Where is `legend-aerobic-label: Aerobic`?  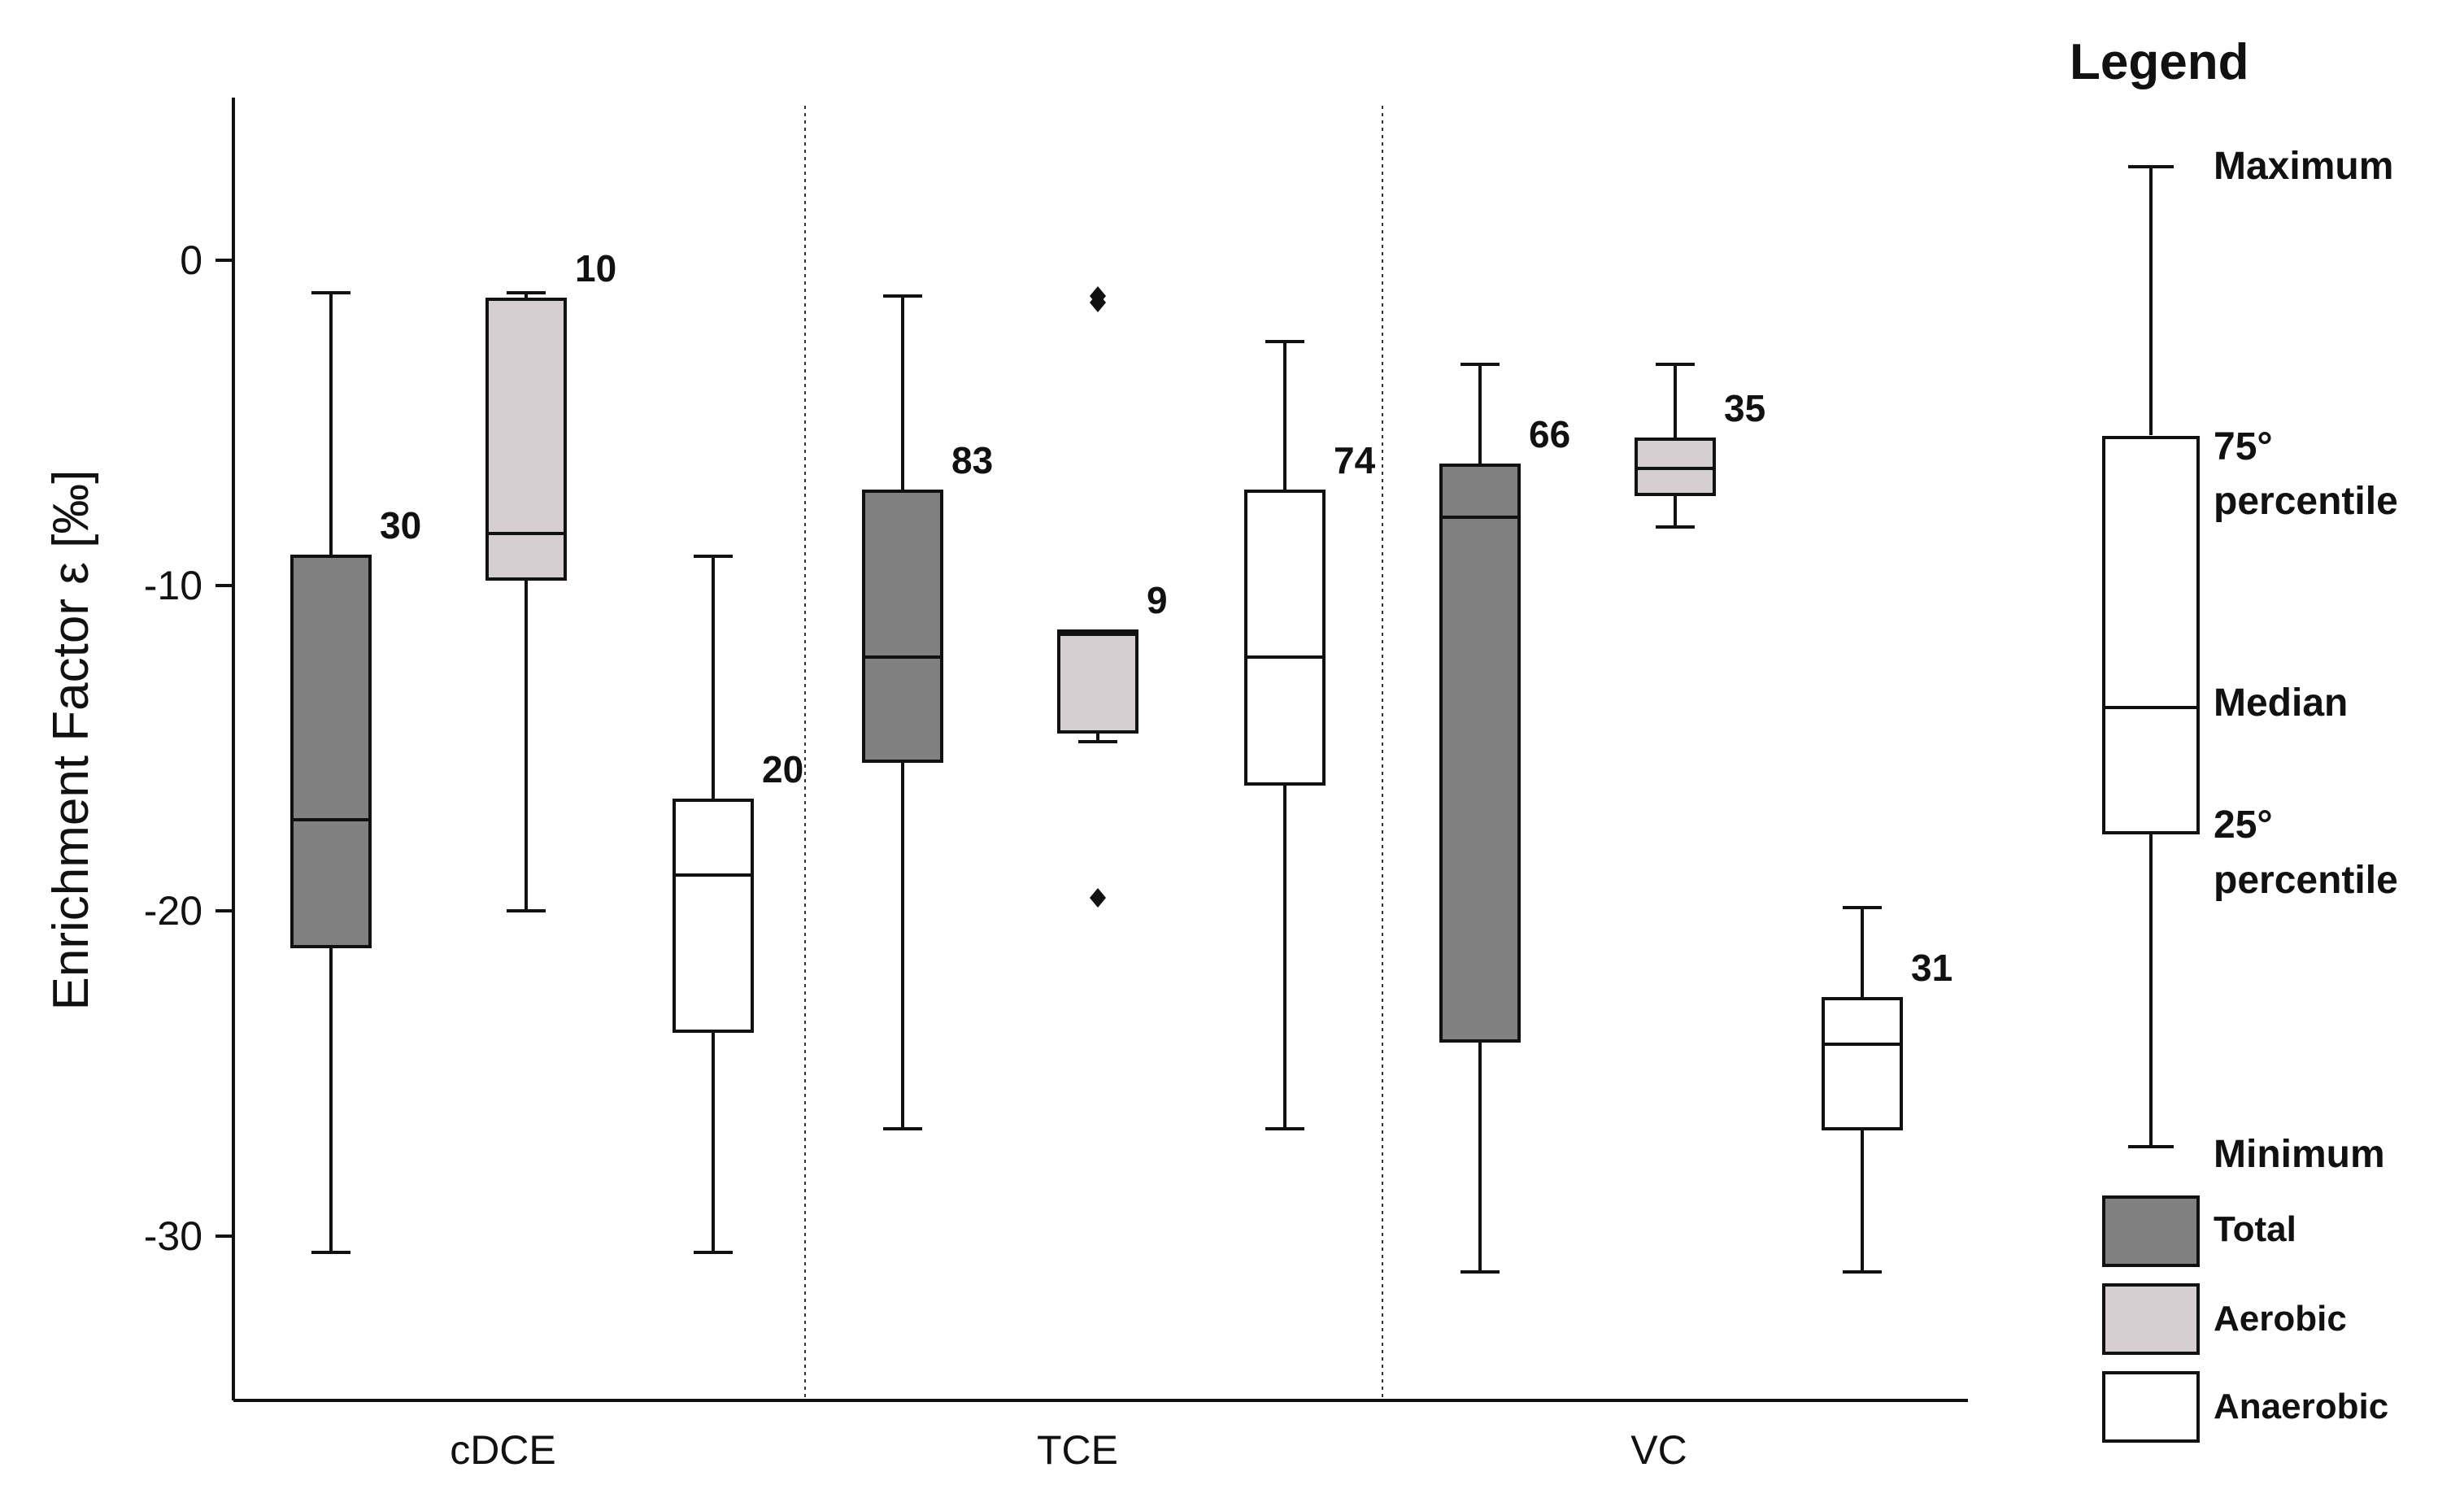 legend-aerobic-label: Aerobic is located at coordinates (2280, 1319).